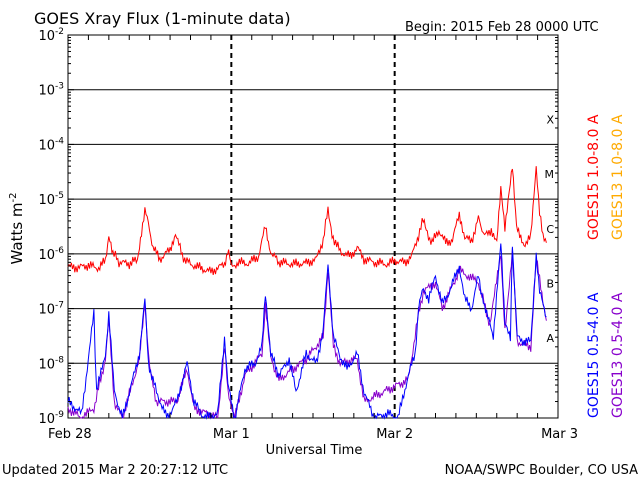 The width and height of the screenshot is (640, 480). Describe the element at coordinates (502, 27) in the screenshot. I see `begin-label: Begin: 2015 Feb 28 0000 UTC` at that location.